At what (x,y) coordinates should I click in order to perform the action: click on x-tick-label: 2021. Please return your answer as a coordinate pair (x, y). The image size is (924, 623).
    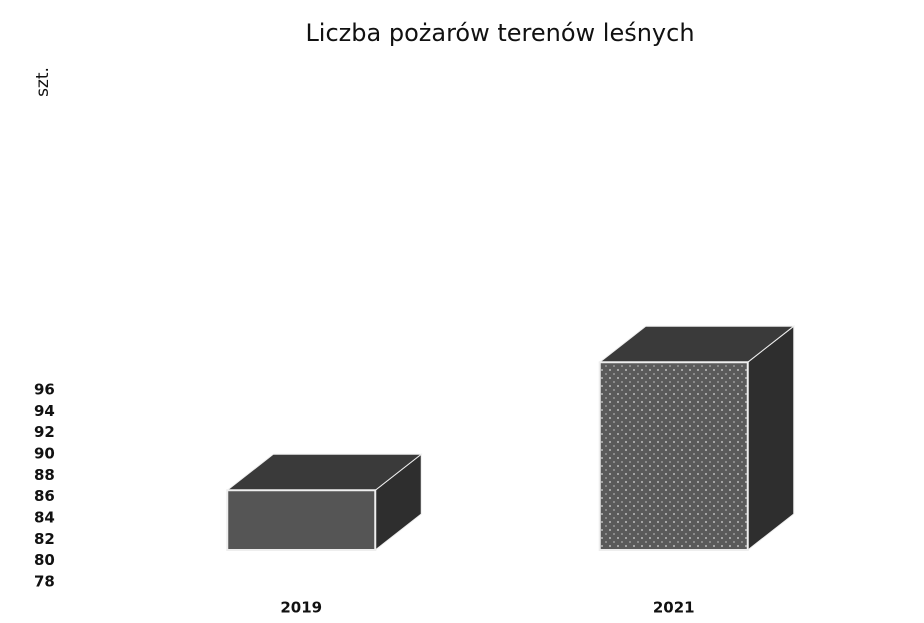
    Looking at the image, I should click on (674, 608).